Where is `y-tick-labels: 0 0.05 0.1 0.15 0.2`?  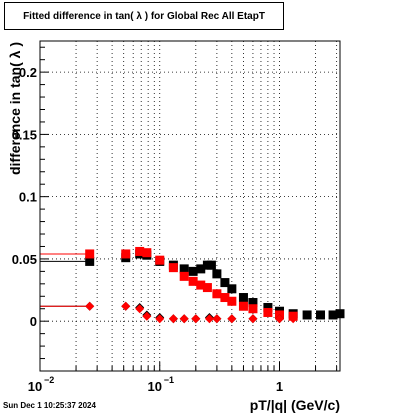 y-tick-labels: 0 0.05 0.1 0.15 0.2 is located at coordinates (24, 197).